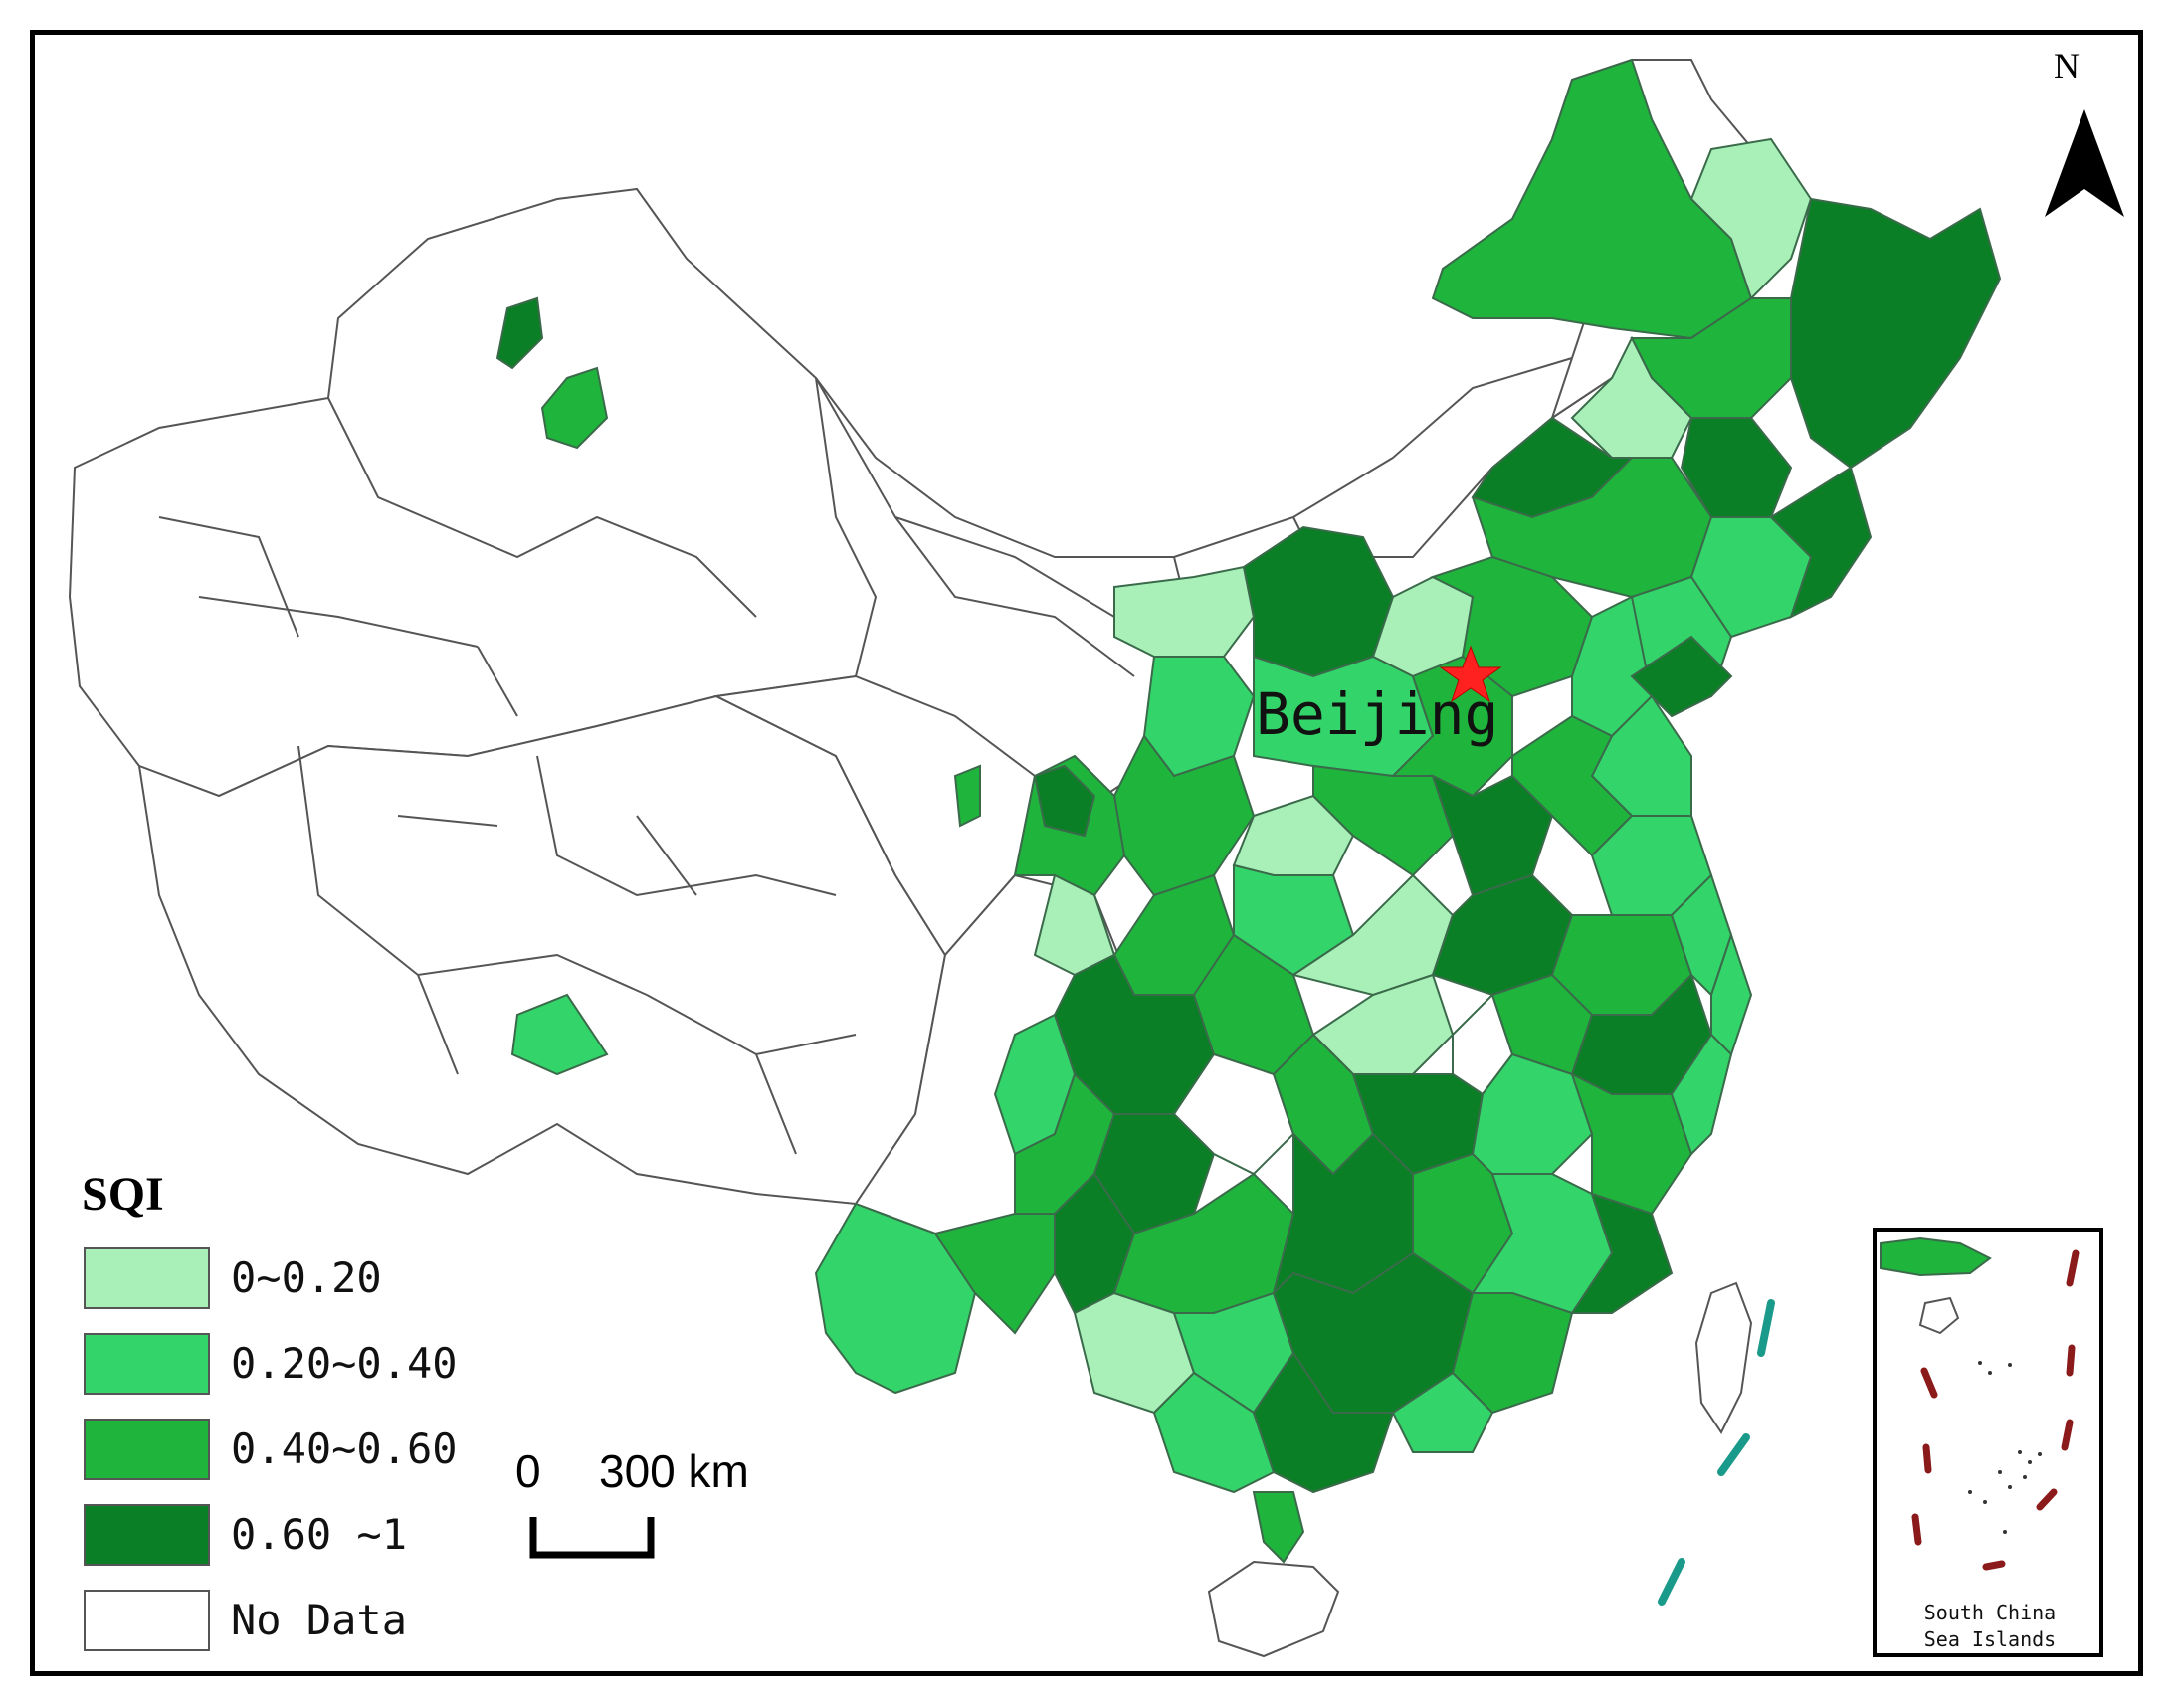 This screenshot has width=2179, height=1708. I want to click on legend-title: SQI, so click(123, 1194).